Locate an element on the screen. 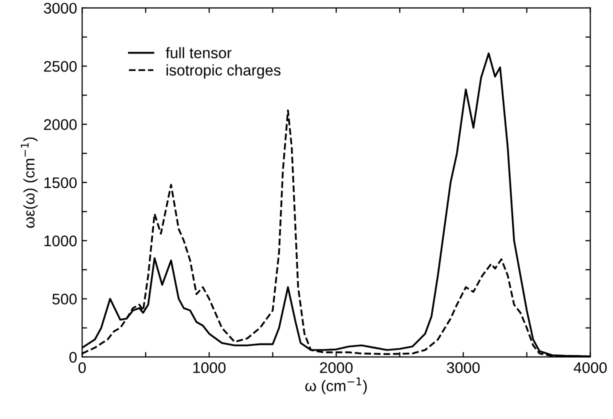 The width and height of the screenshot is (613, 419). legend-label: full tensor is located at coordinates (199, 52).